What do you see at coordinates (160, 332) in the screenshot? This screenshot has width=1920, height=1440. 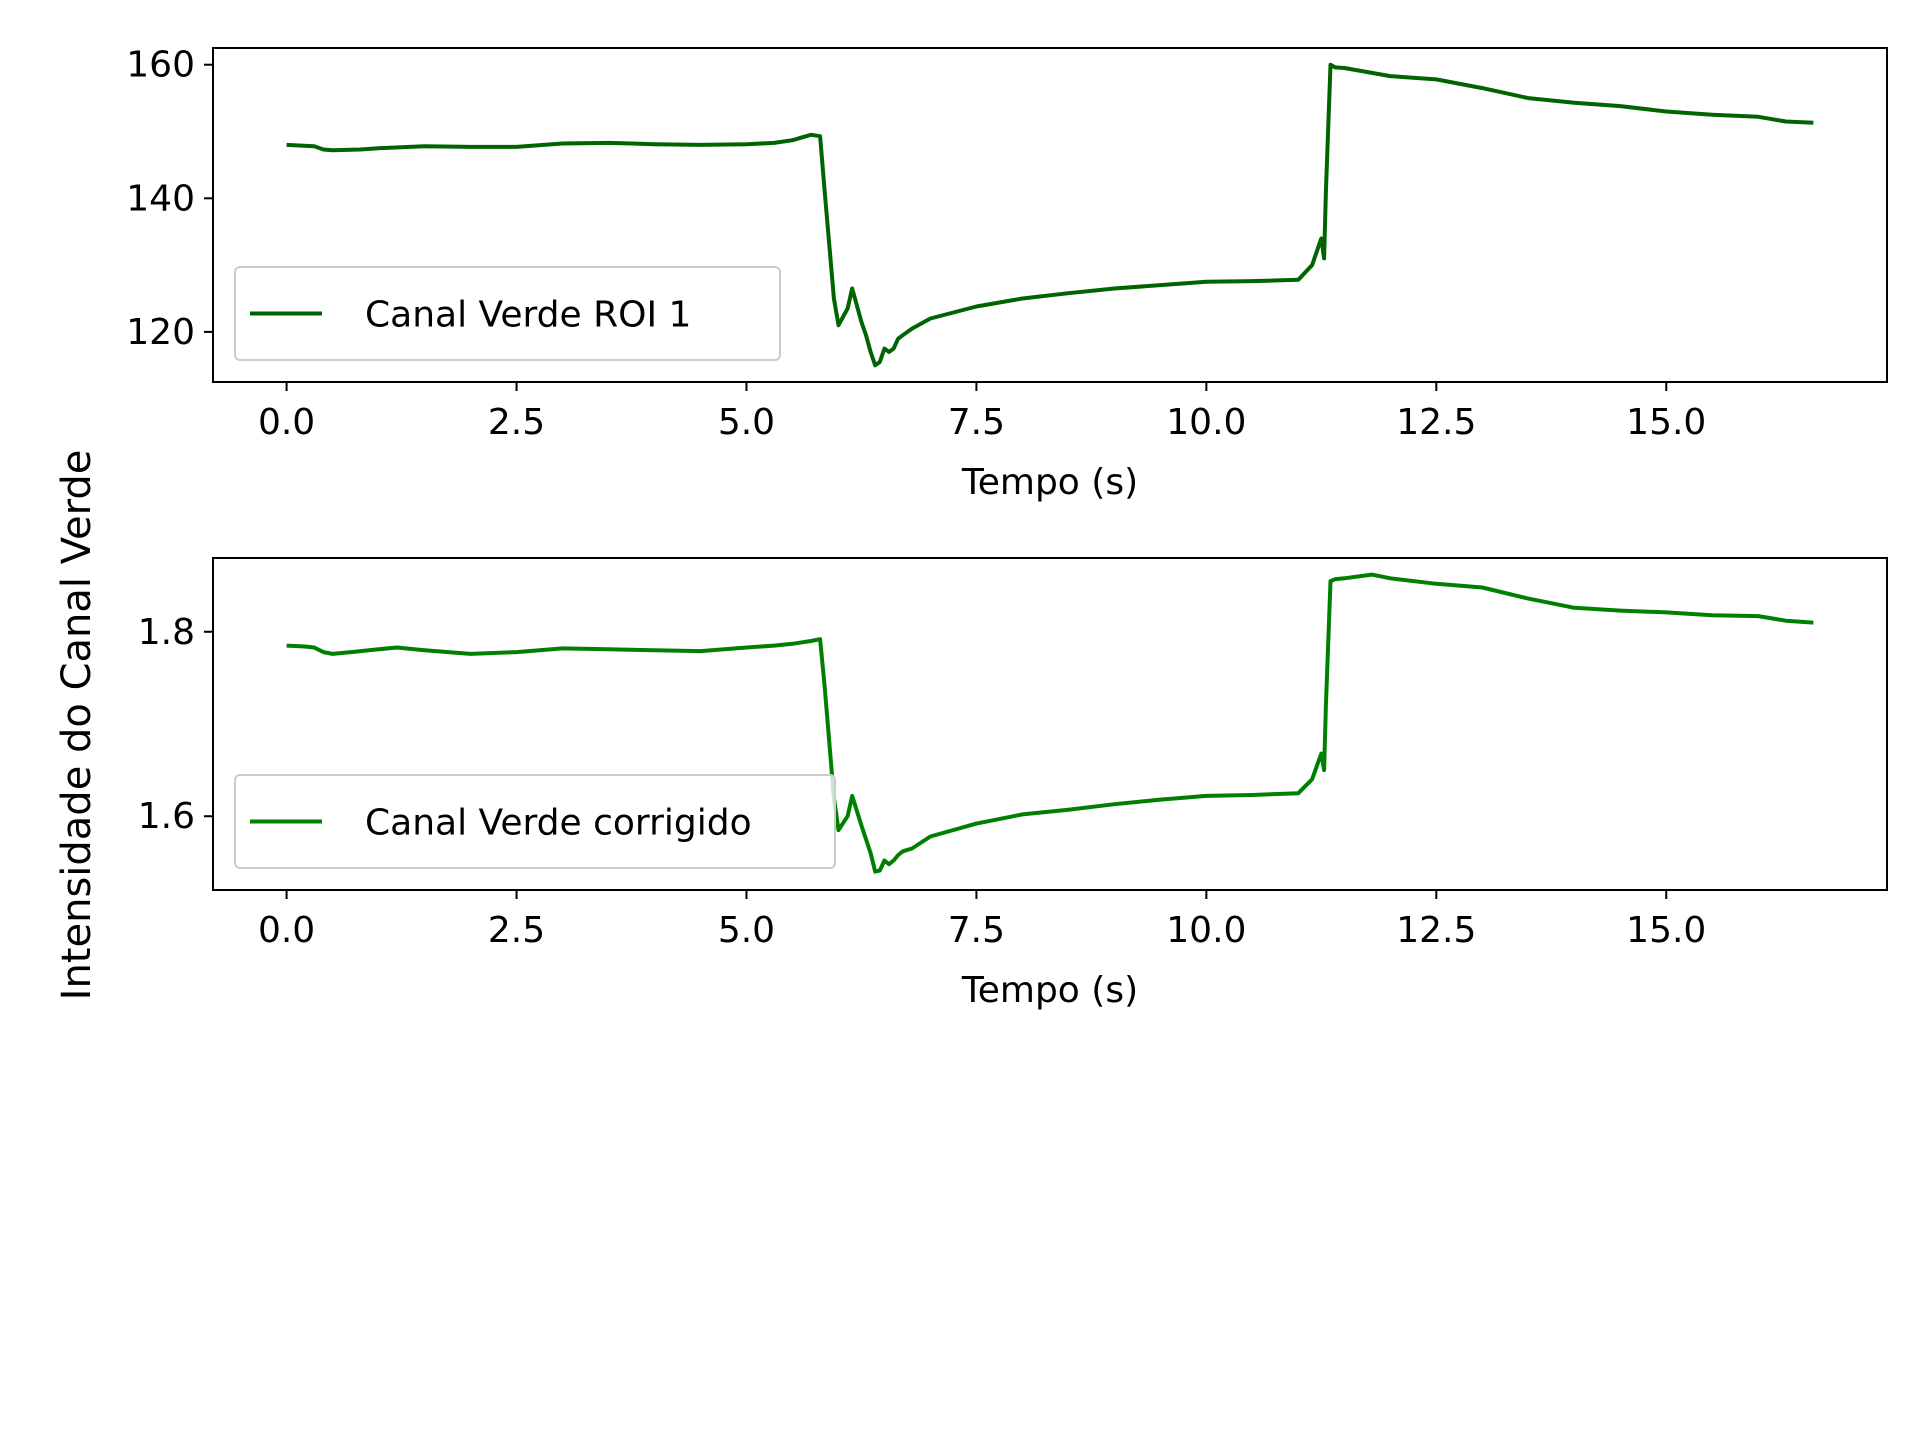 I see `y-tick-label: 120` at bounding box center [160, 332].